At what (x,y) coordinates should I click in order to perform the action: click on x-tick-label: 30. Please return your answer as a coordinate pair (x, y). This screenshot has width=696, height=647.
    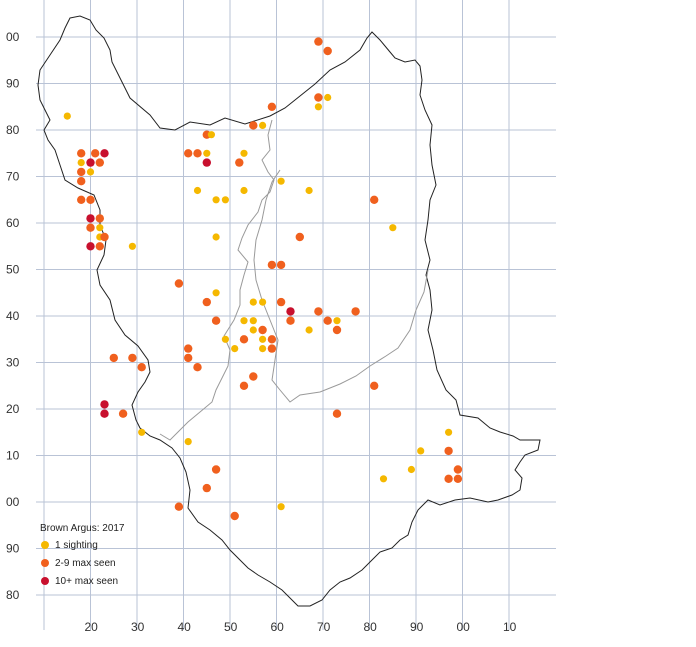
    Looking at the image, I should click on (138, 627).